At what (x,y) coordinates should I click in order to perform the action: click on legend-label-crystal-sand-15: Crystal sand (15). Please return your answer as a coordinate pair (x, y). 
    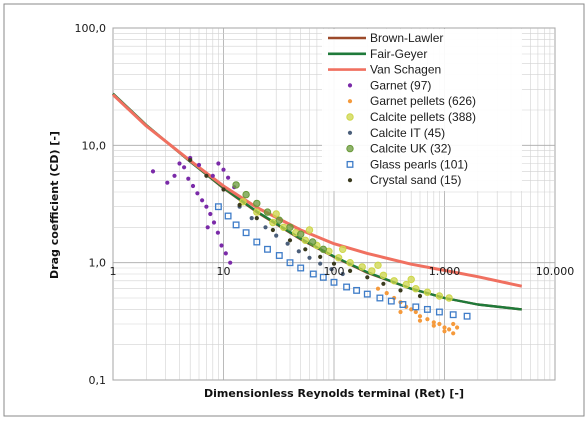
    Looking at the image, I should click on (415, 180).